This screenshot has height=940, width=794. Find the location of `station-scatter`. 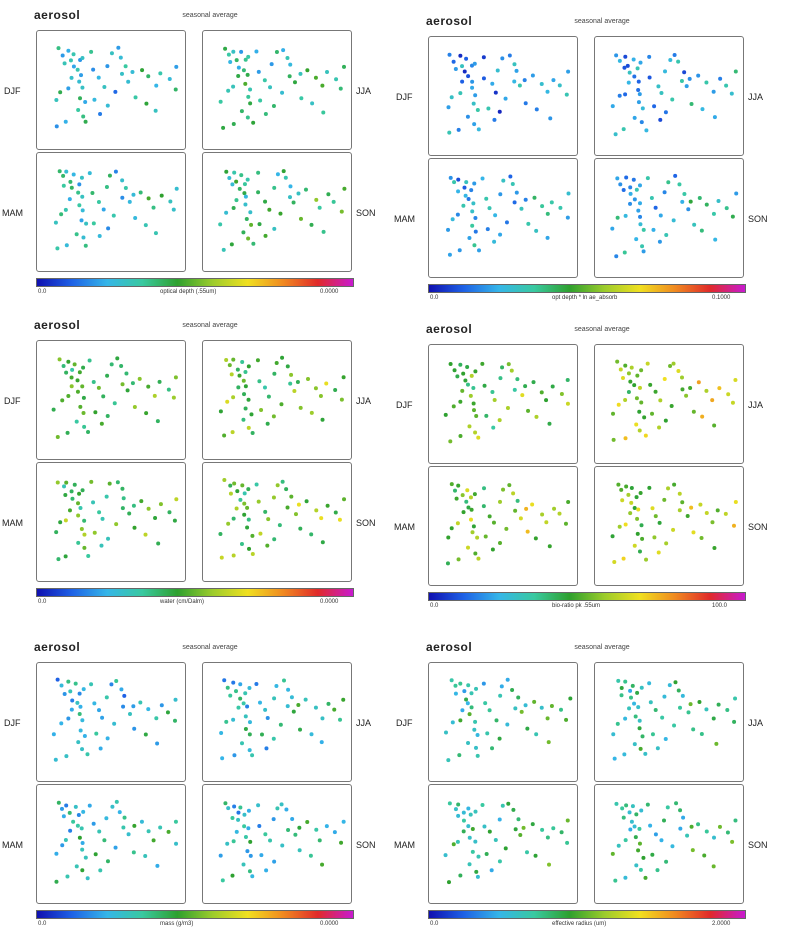

station-scatter is located at coordinates (282, 210).